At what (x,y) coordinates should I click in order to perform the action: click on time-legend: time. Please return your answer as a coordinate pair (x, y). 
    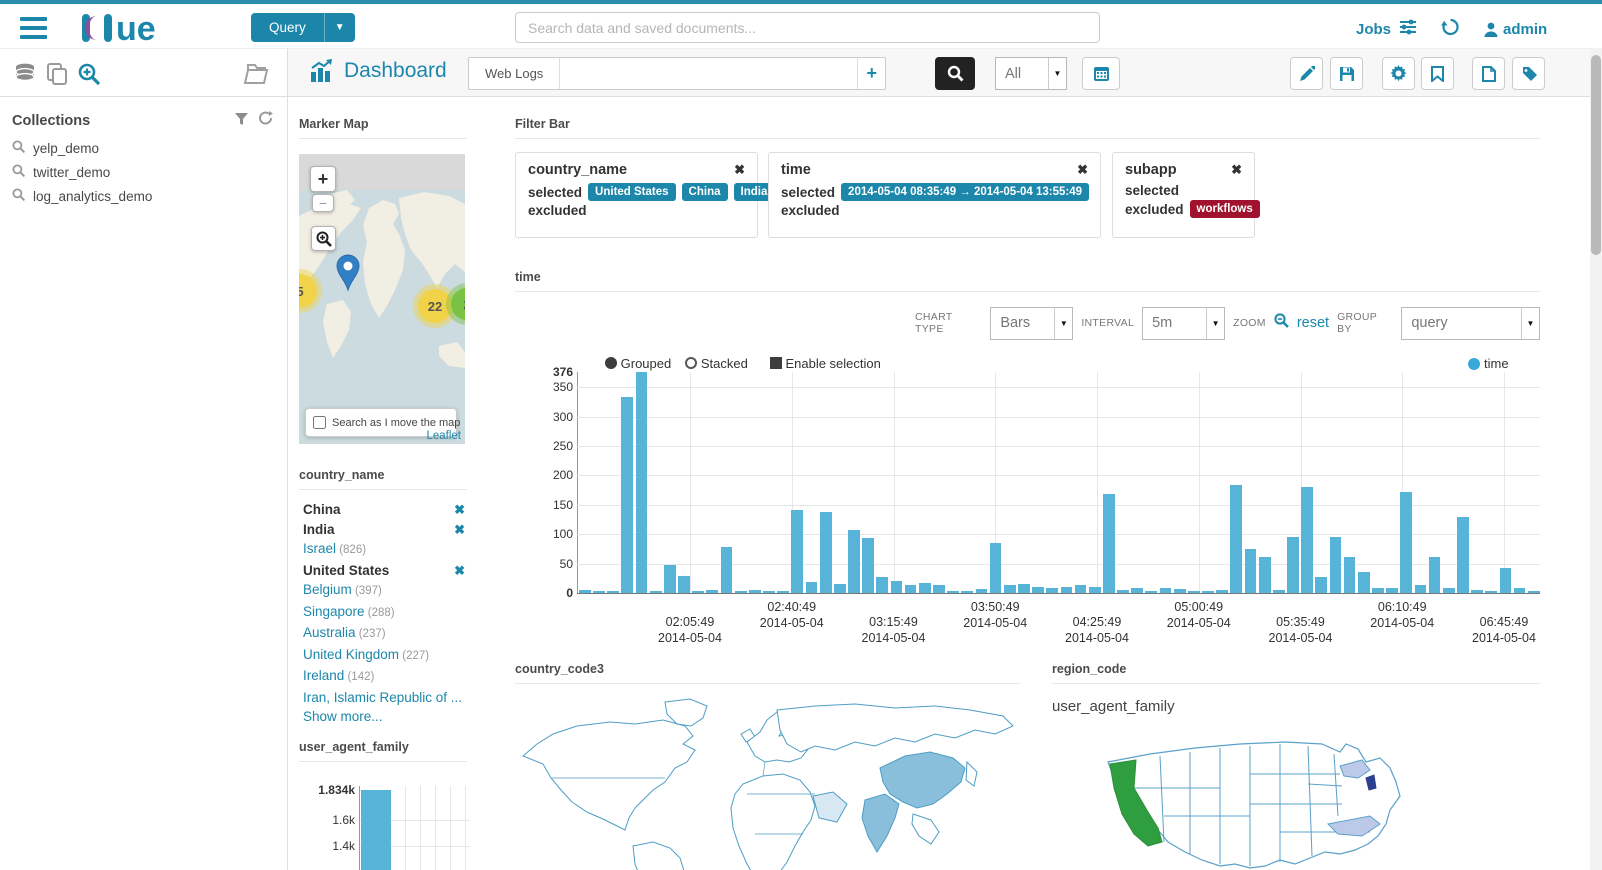
    Looking at the image, I should click on (1488, 363).